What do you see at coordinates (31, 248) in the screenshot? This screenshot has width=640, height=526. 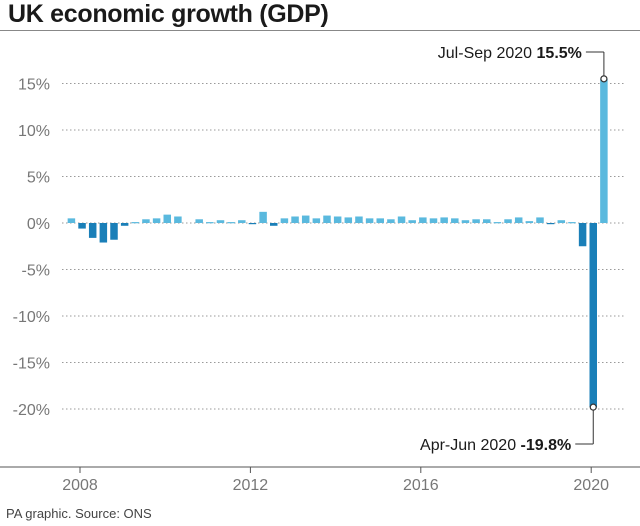 I see `y-axis-ticks: 15% 10% 5% 0% -5% -10% -15% -20%` at bounding box center [31, 248].